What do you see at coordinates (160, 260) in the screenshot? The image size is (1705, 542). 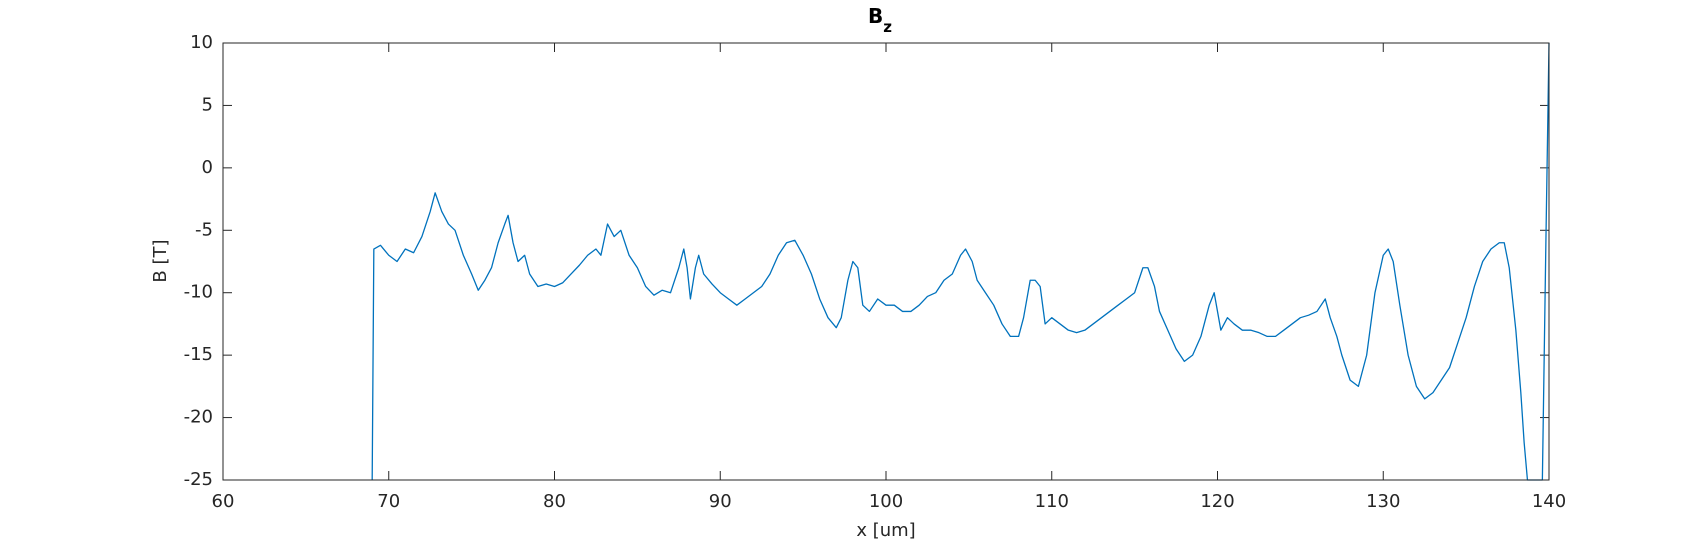 I see `y-axis-label: B [T]` at bounding box center [160, 260].